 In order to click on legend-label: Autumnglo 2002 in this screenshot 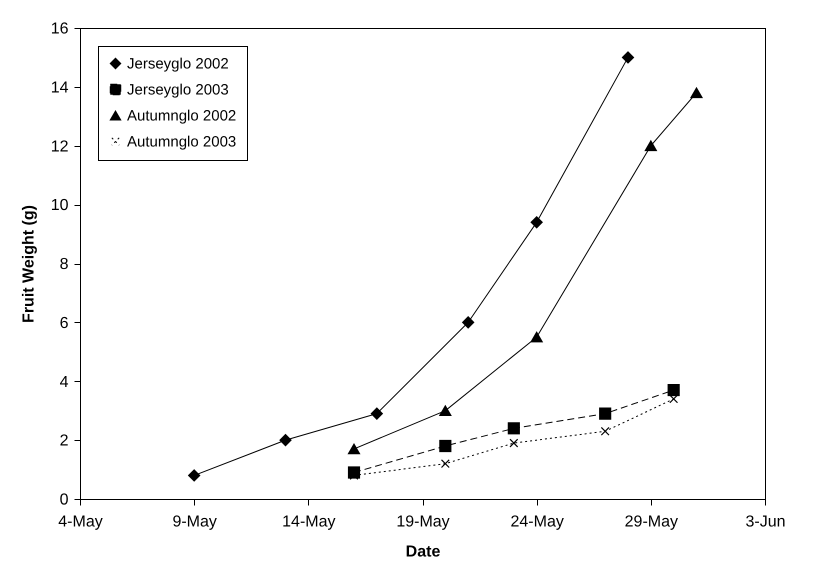, I will do `click(181, 116)`.